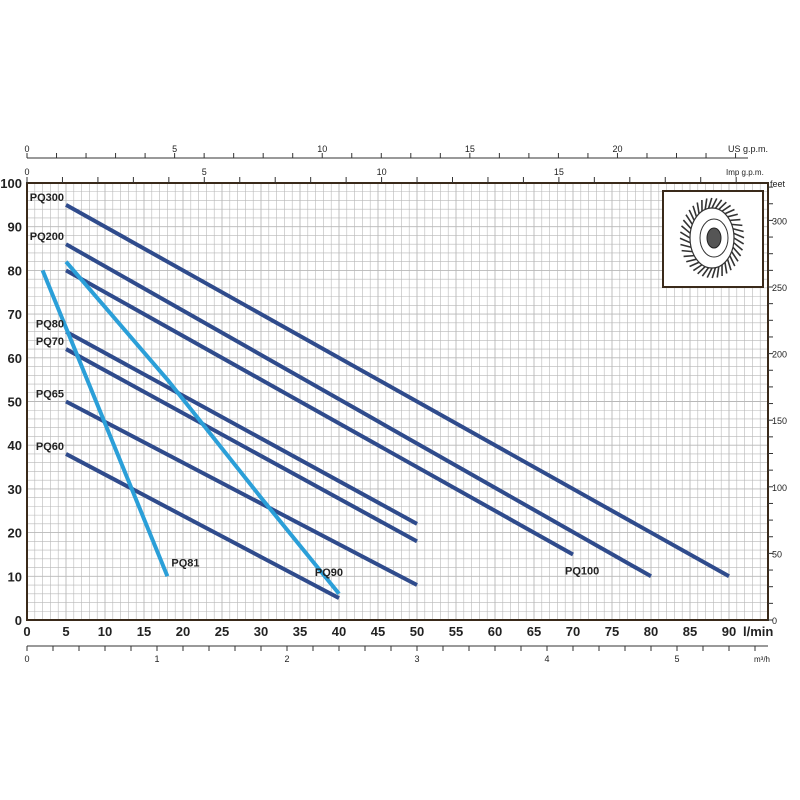  Describe the element at coordinates (15, 314) in the screenshot. I see `y-tick-label: 70` at that location.